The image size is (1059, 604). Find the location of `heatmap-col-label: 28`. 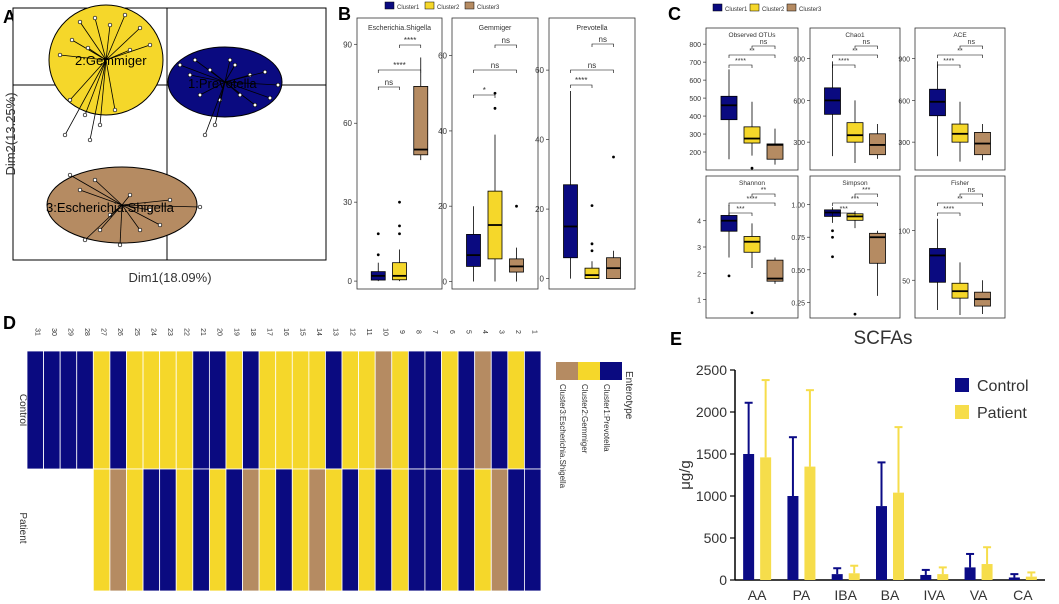

heatmap-col-label: 28 is located at coordinates (86, 332).